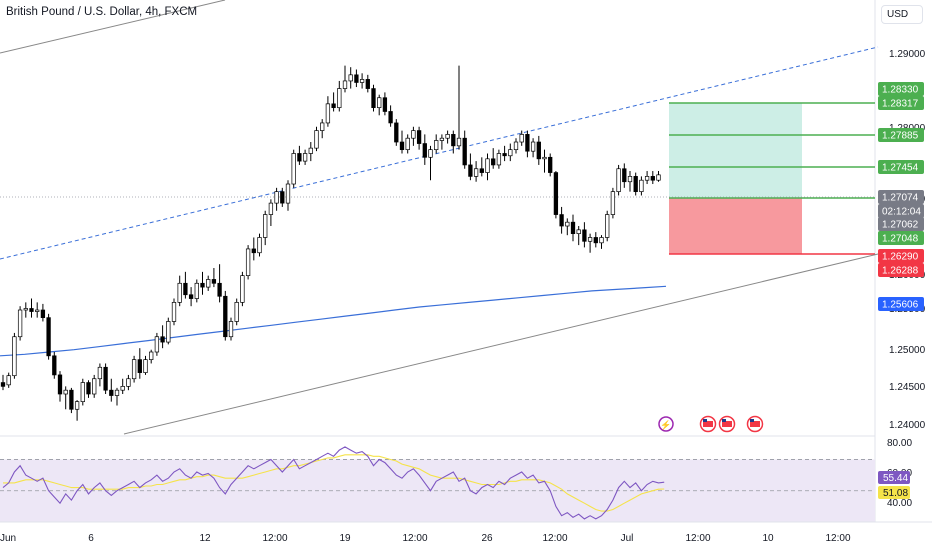 This screenshot has height=555, width=932. I want to click on rsi-value-label: 55.44, so click(895, 478).